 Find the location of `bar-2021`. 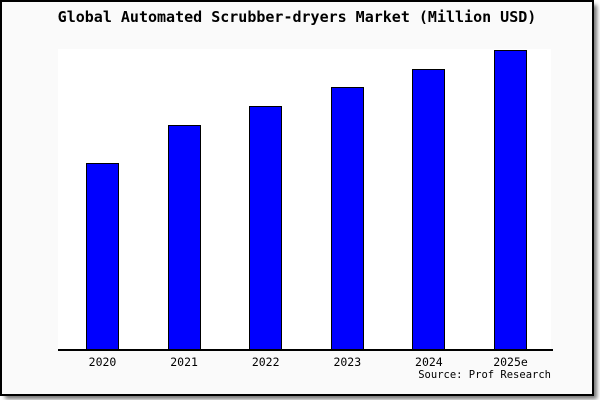

bar-2021 is located at coordinates (184, 238).